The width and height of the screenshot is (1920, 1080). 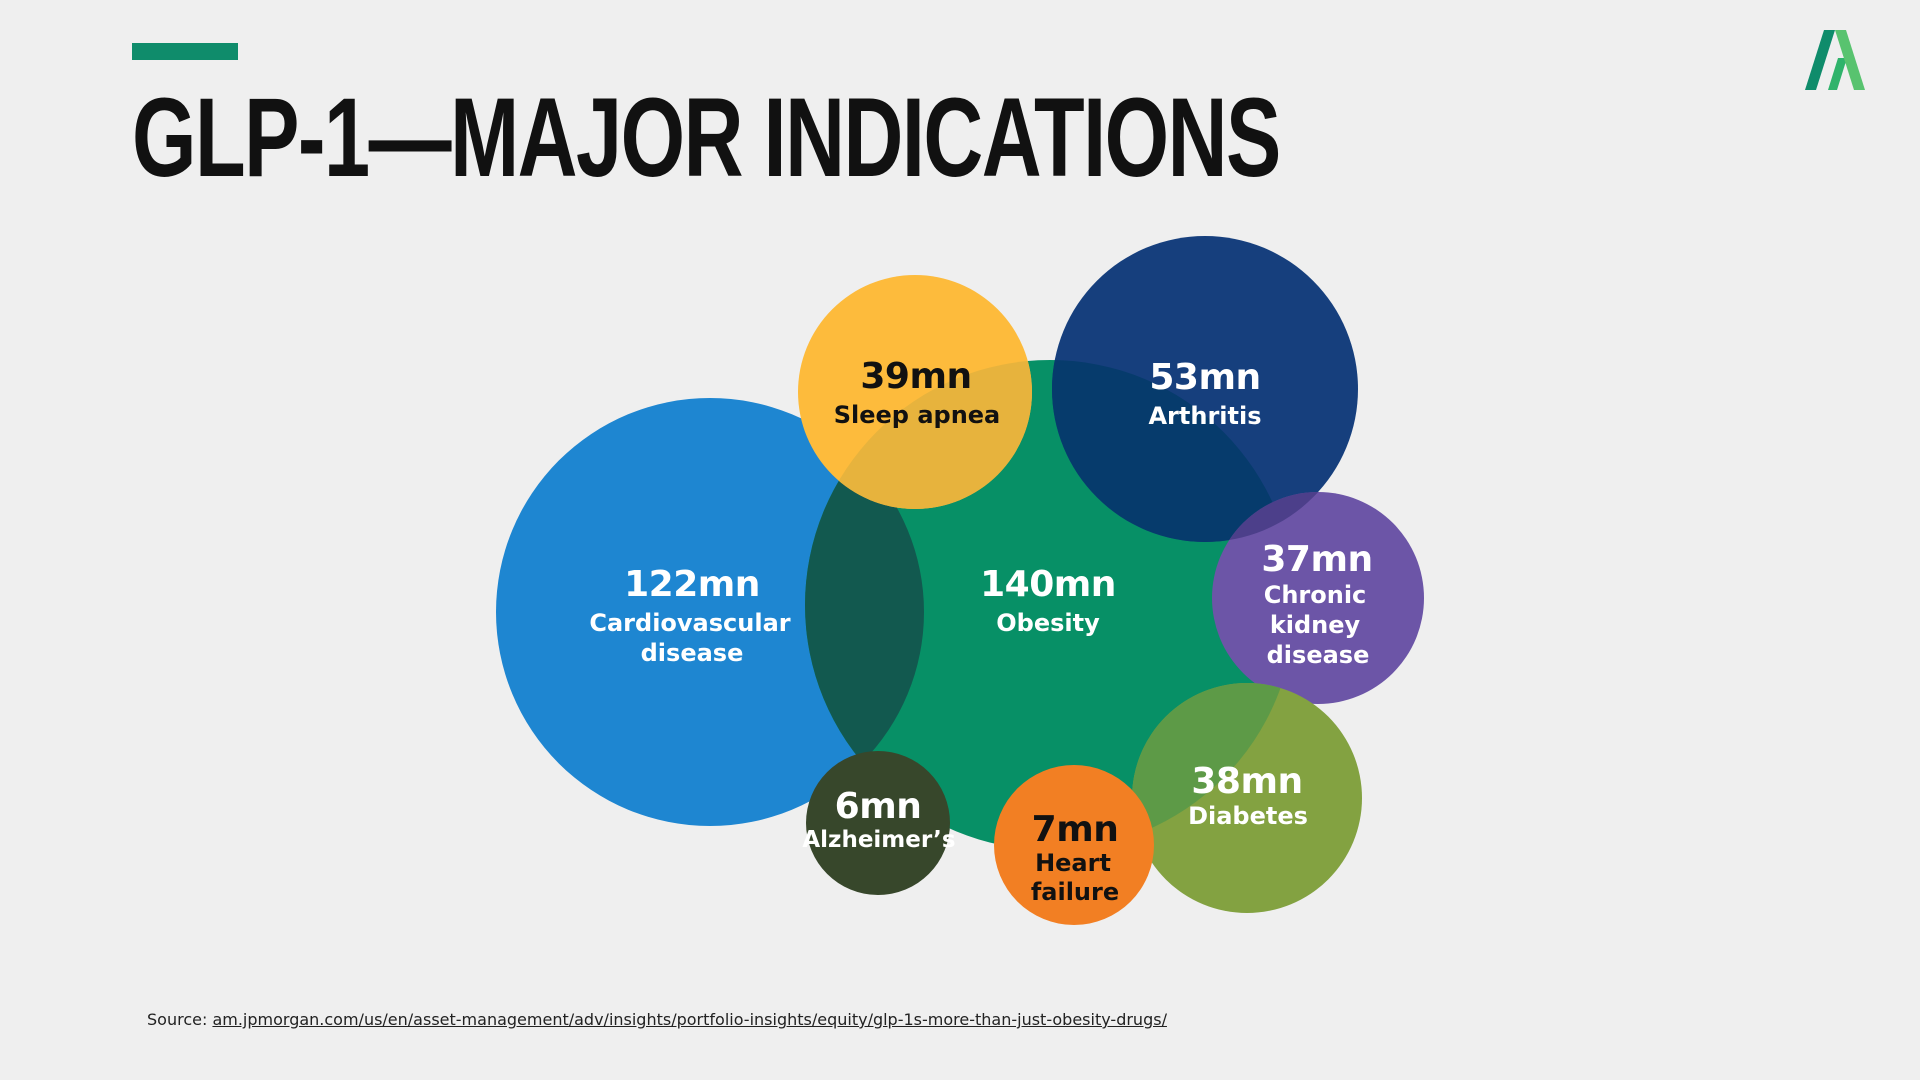 I want to click on obesity-label: Obesity, so click(x=1048, y=623).